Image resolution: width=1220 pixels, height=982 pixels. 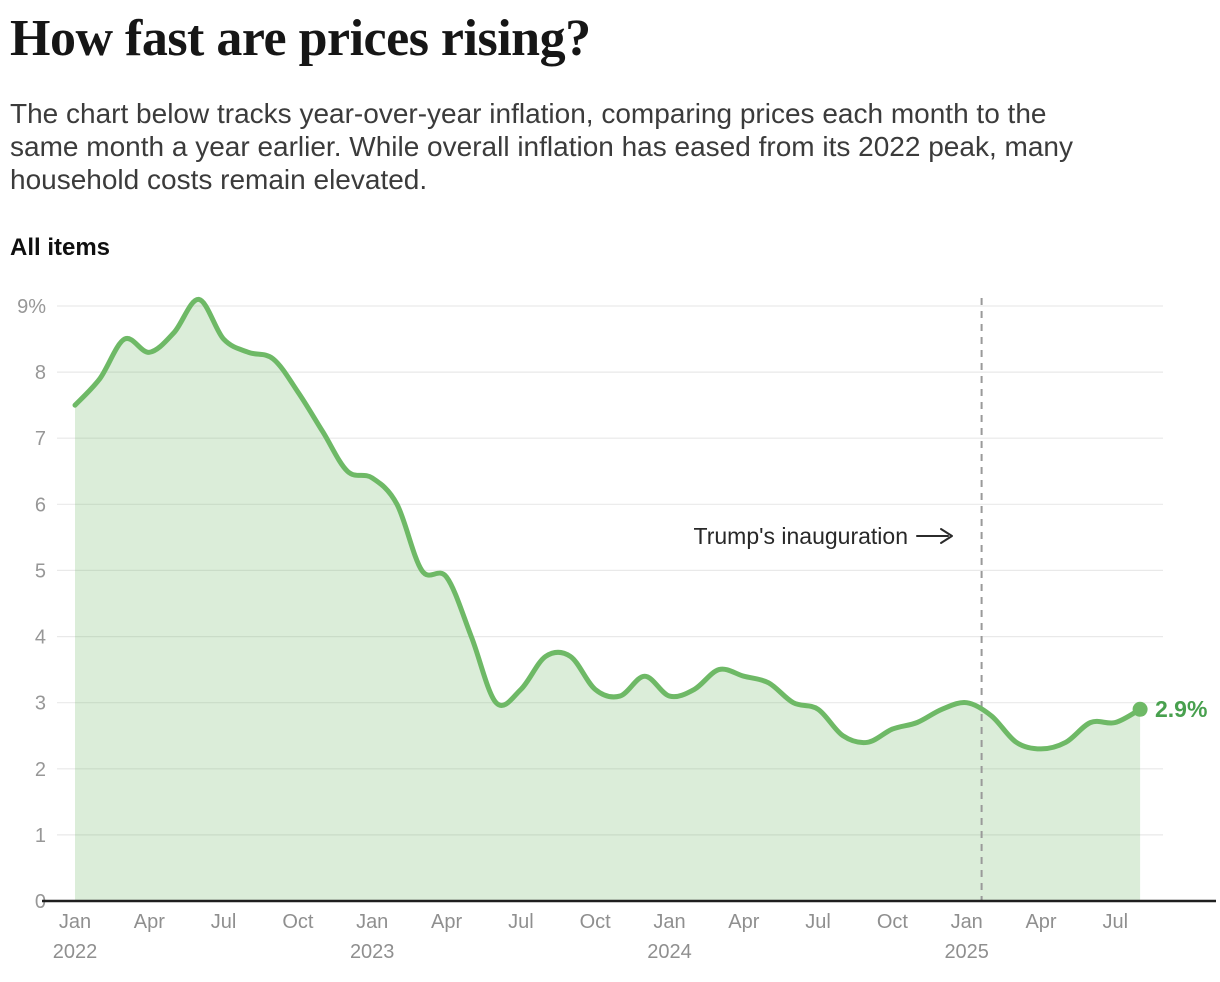 I want to click on annotation-arrowhead-icon, so click(x=946, y=536).